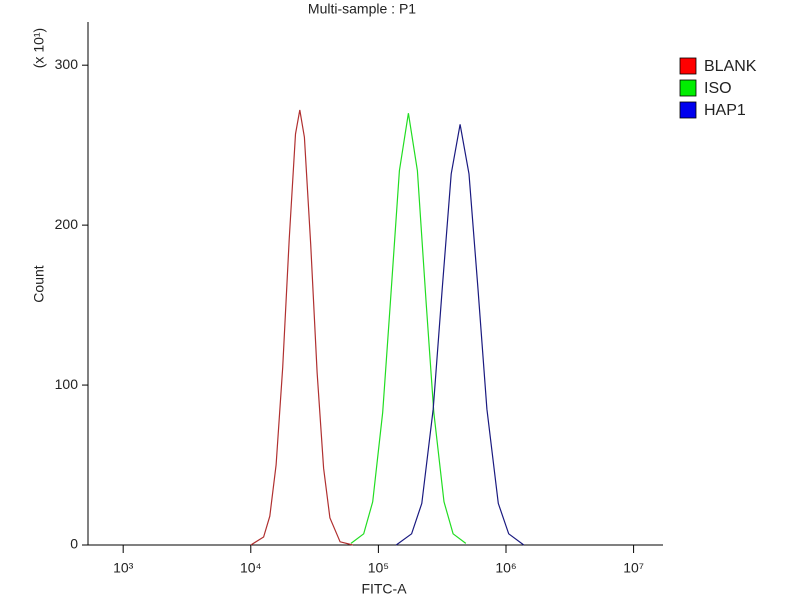 This screenshot has width=800, height=600. Describe the element at coordinates (39, 283) in the screenshot. I see `y-axis-label: Count` at that location.